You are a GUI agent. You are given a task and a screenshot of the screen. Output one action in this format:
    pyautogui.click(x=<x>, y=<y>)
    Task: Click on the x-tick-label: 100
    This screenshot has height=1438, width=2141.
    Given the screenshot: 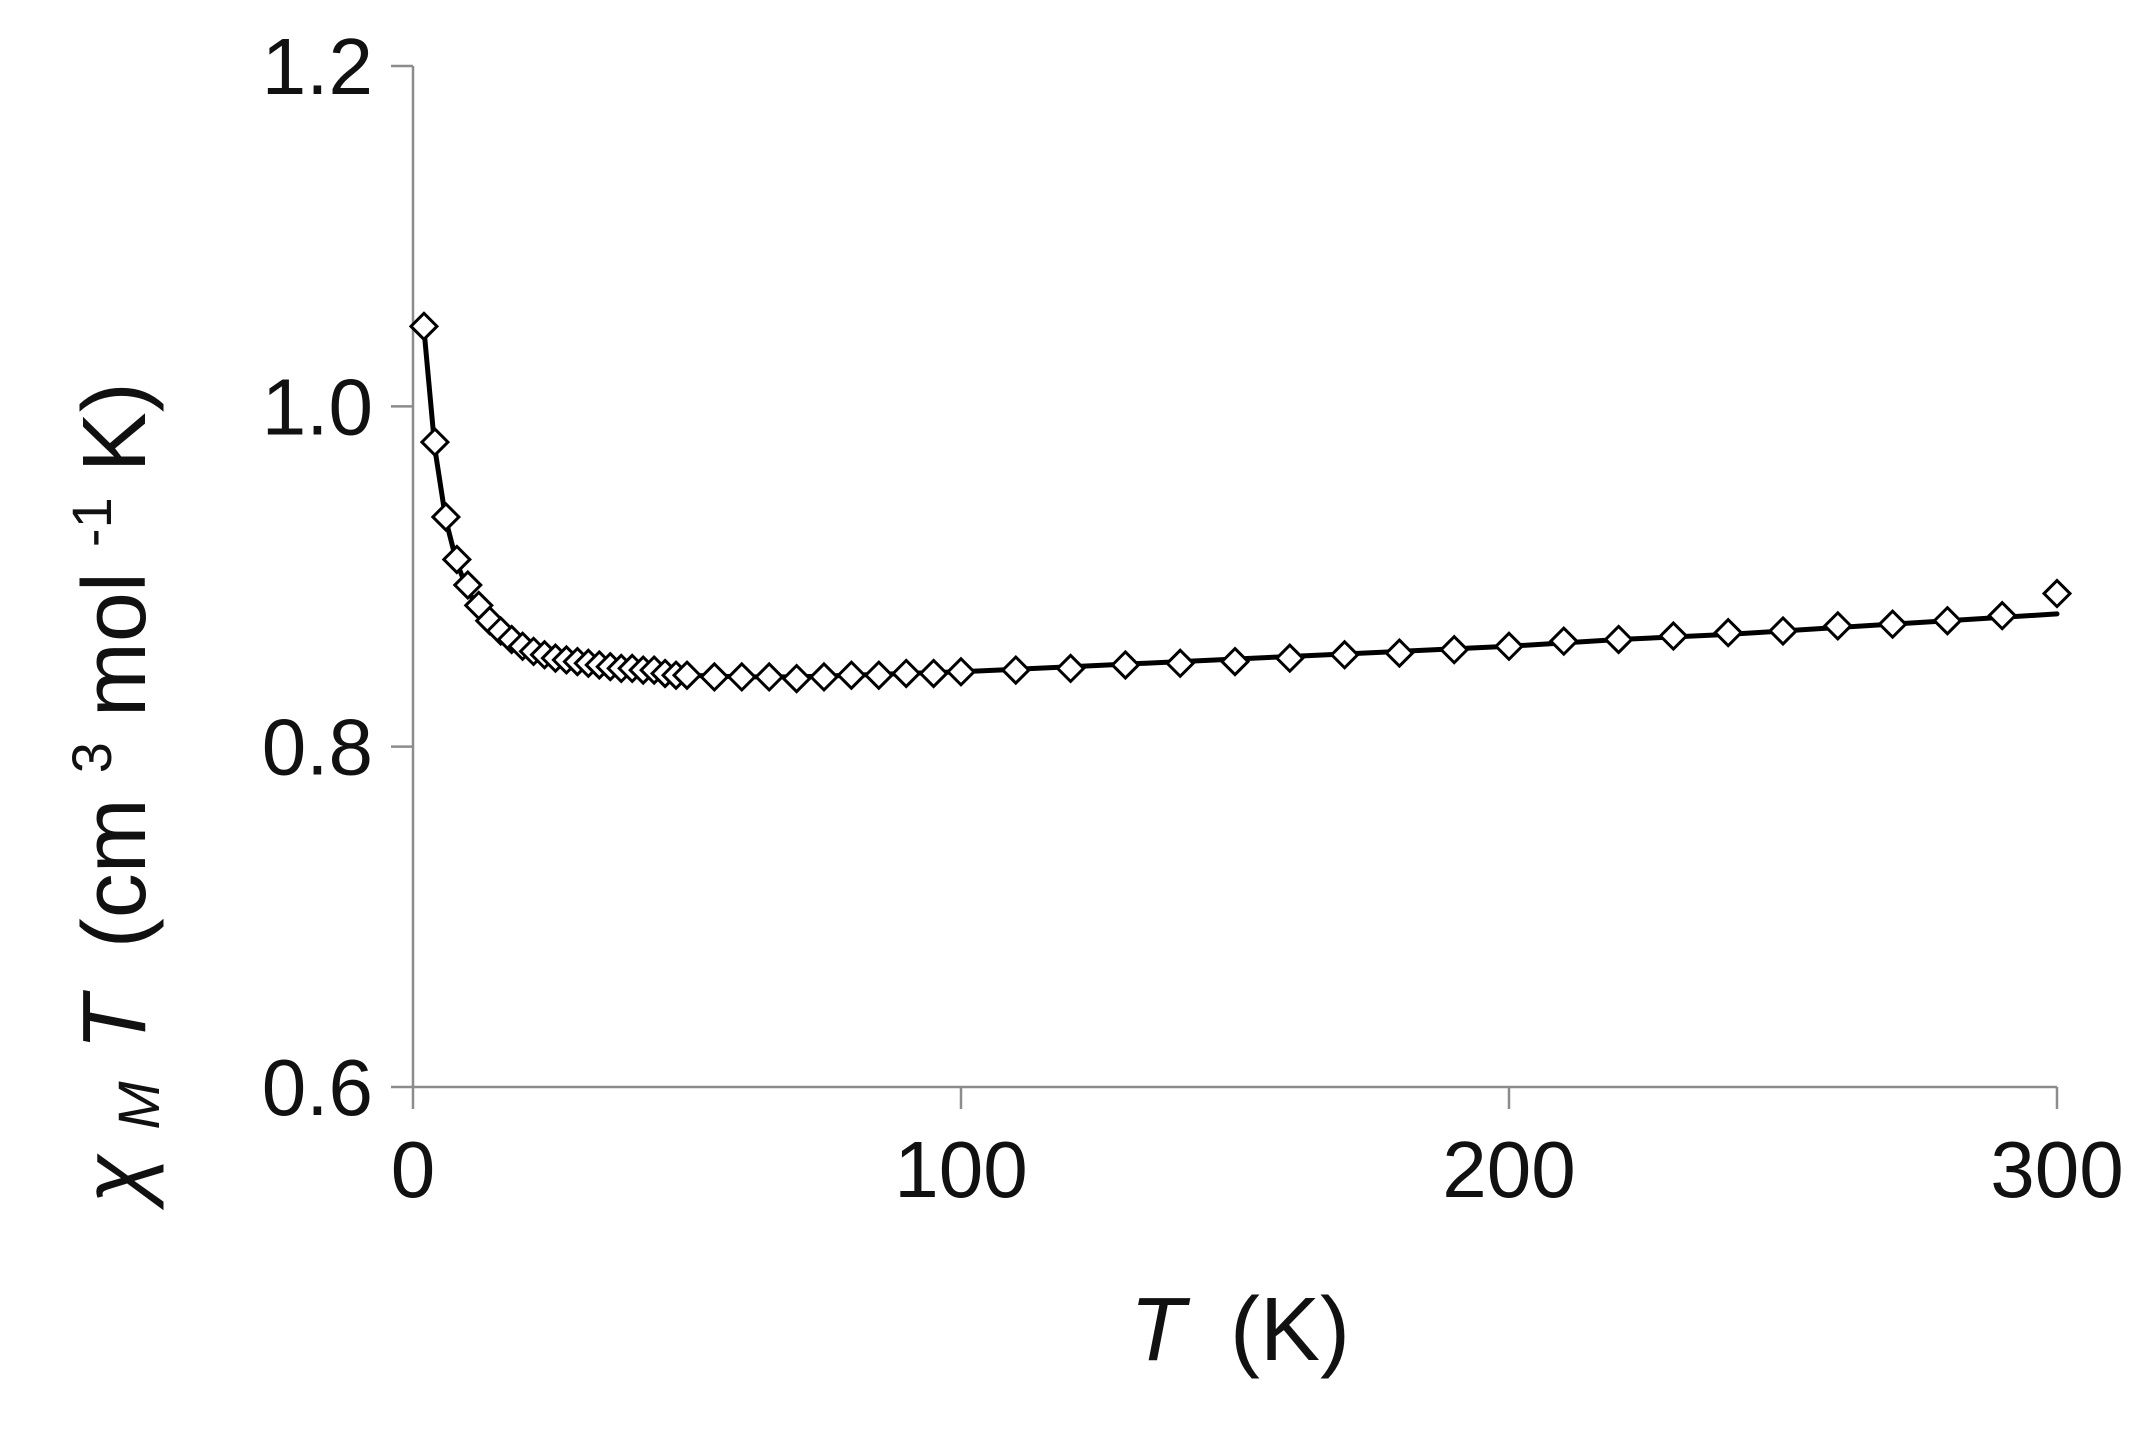 What is the action you would take?
    pyautogui.click(x=960, y=1169)
    